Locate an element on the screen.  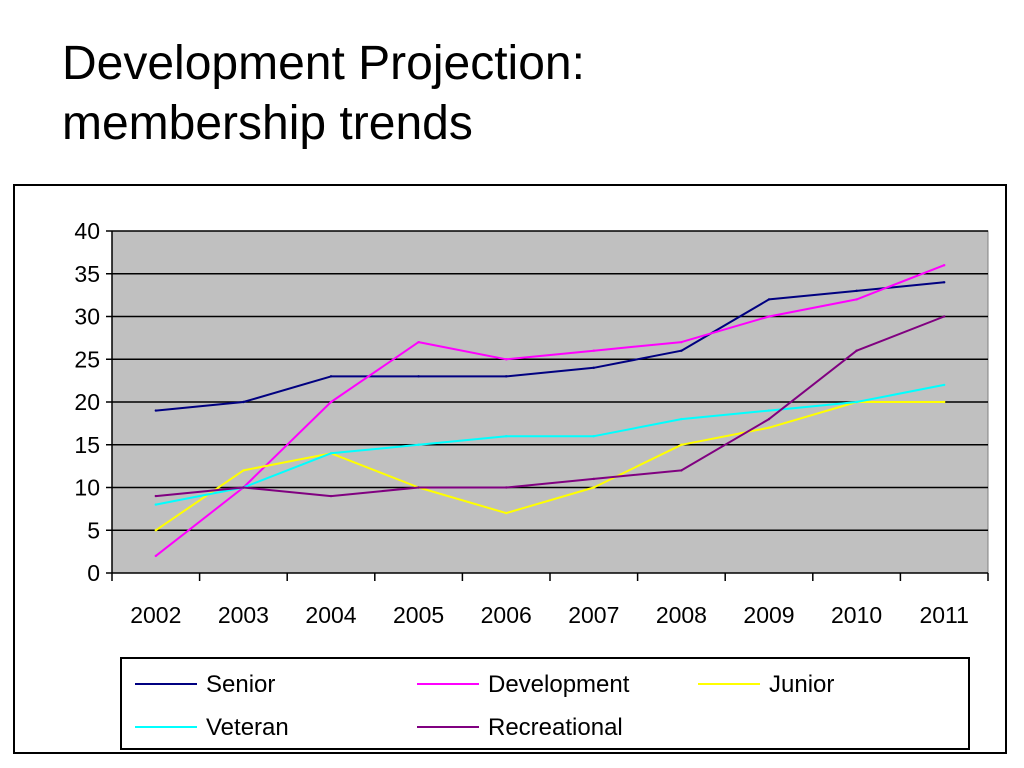
x-tick-label: 2004 is located at coordinates (330, 615).